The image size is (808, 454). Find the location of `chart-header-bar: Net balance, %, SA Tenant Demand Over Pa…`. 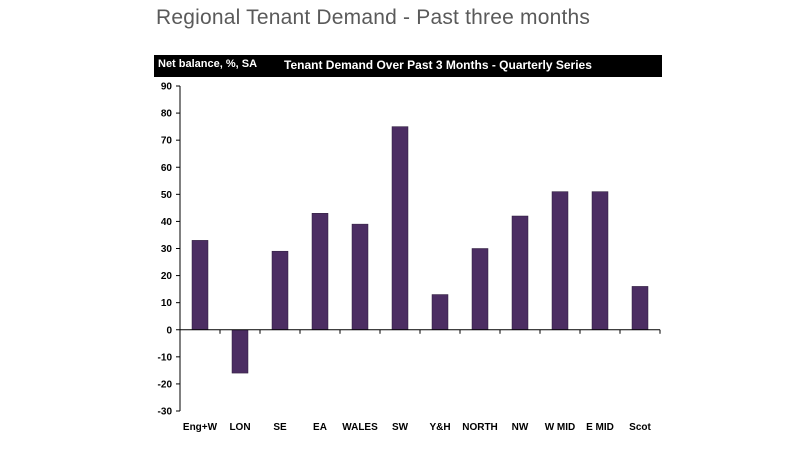

chart-header-bar: Net balance, %, SA Tenant Demand Over Pa… is located at coordinates (408, 66).